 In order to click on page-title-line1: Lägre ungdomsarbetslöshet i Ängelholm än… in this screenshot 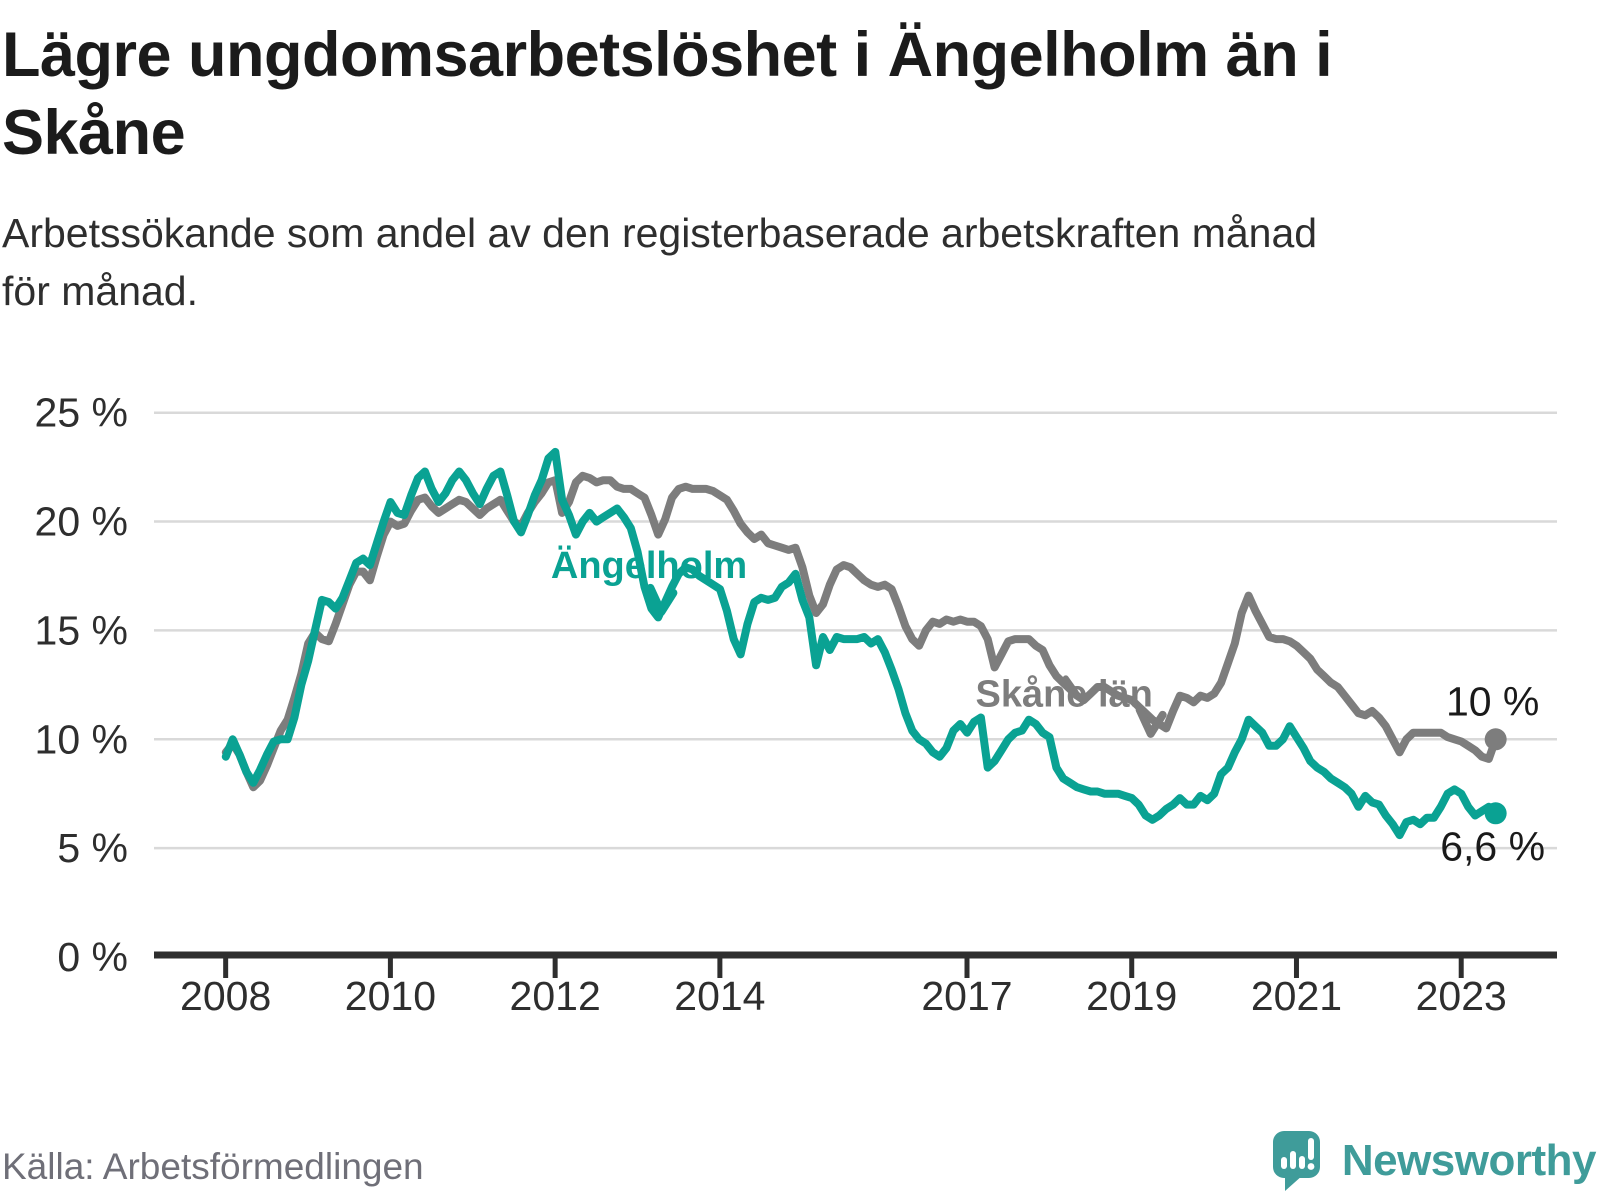, I will do `click(667, 55)`.